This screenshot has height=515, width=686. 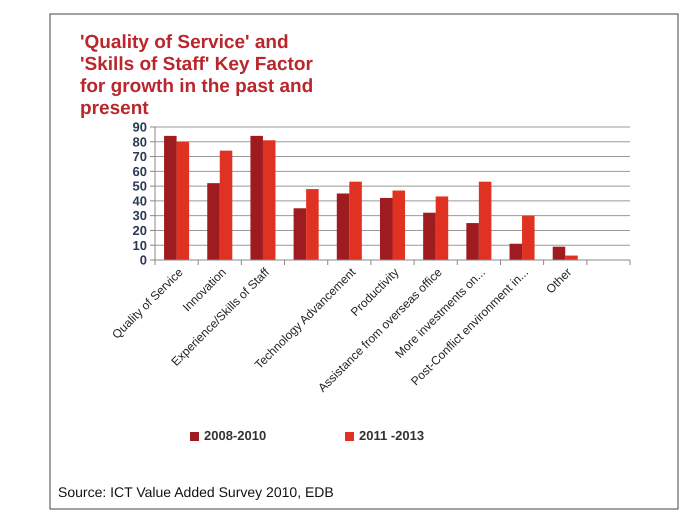 I want to click on legend-label: 2011 -2013, so click(x=391, y=435).